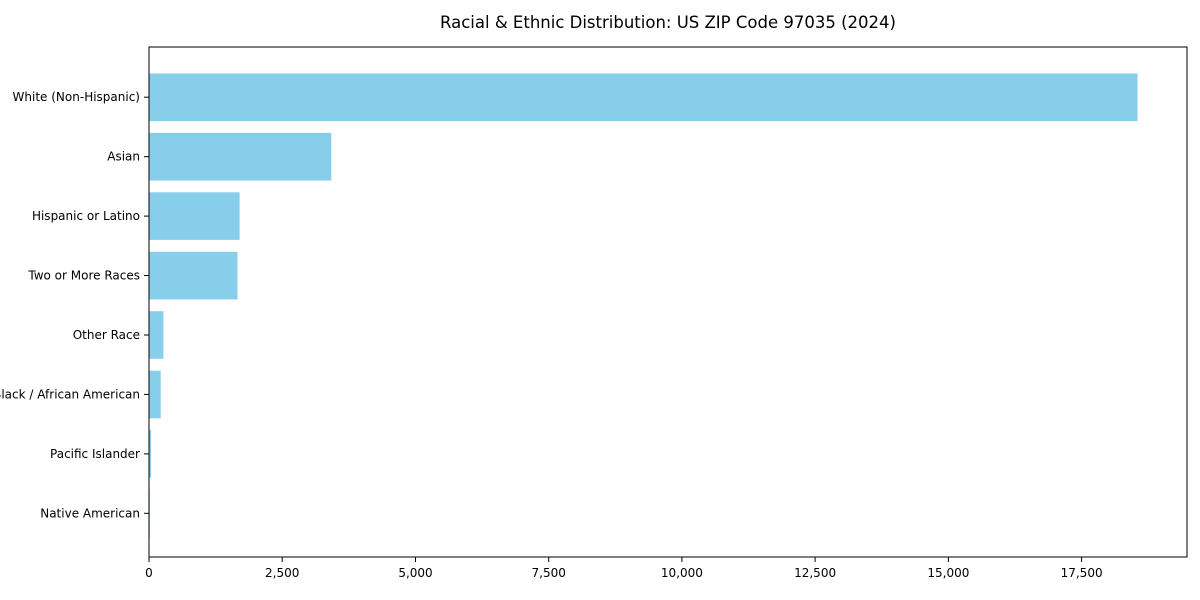 The image size is (1200, 600). Describe the element at coordinates (86, 216) in the screenshot. I see `y-tick-label: Hispanic or Latino` at that location.